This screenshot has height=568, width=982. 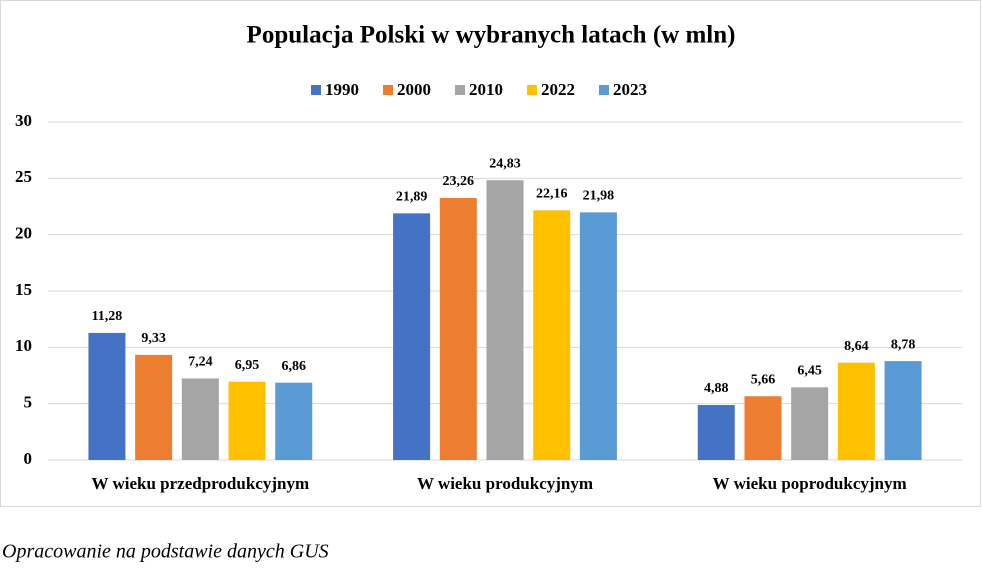 I want to click on value-label: 4,88, so click(x=716, y=388).